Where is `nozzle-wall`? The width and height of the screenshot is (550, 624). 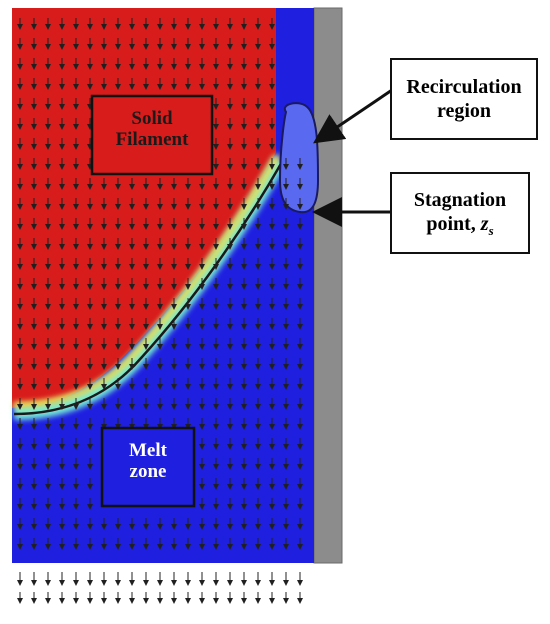
nozzle-wall is located at coordinates (328, 285).